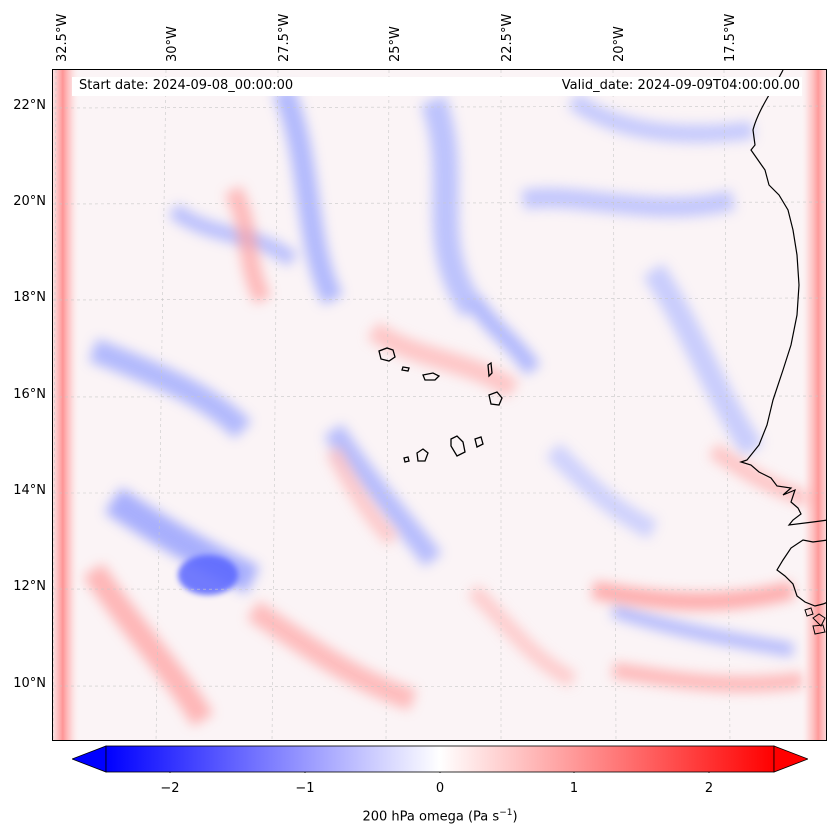 This screenshot has height=839, width=837. What do you see at coordinates (29, 683) in the screenshot?
I see `lat-label-10n: 10°N` at bounding box center [29, 683].